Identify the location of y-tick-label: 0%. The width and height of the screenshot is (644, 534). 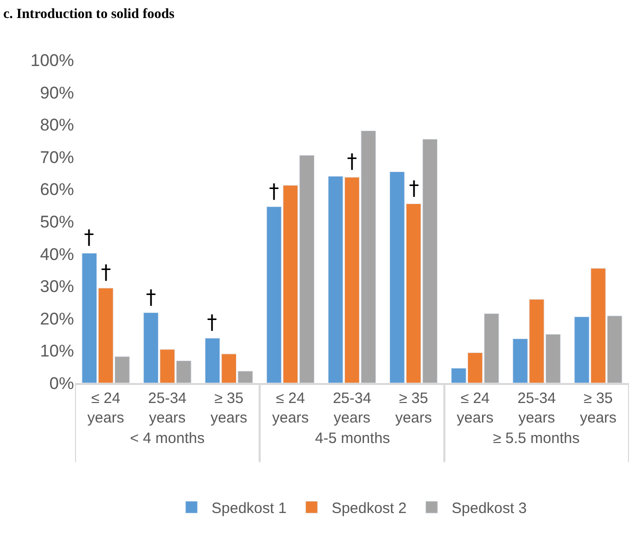
(61, 383).